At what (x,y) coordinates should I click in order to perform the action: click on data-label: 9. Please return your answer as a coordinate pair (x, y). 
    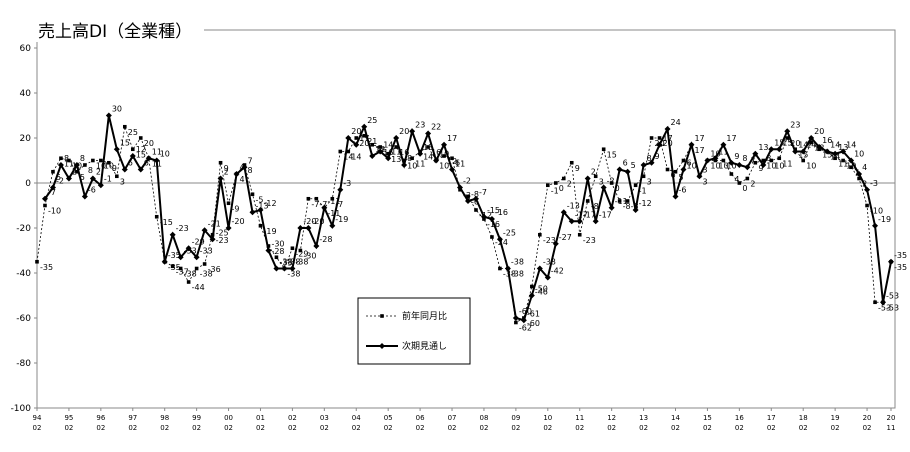
    Looking at the image, I should click on (657, 156).